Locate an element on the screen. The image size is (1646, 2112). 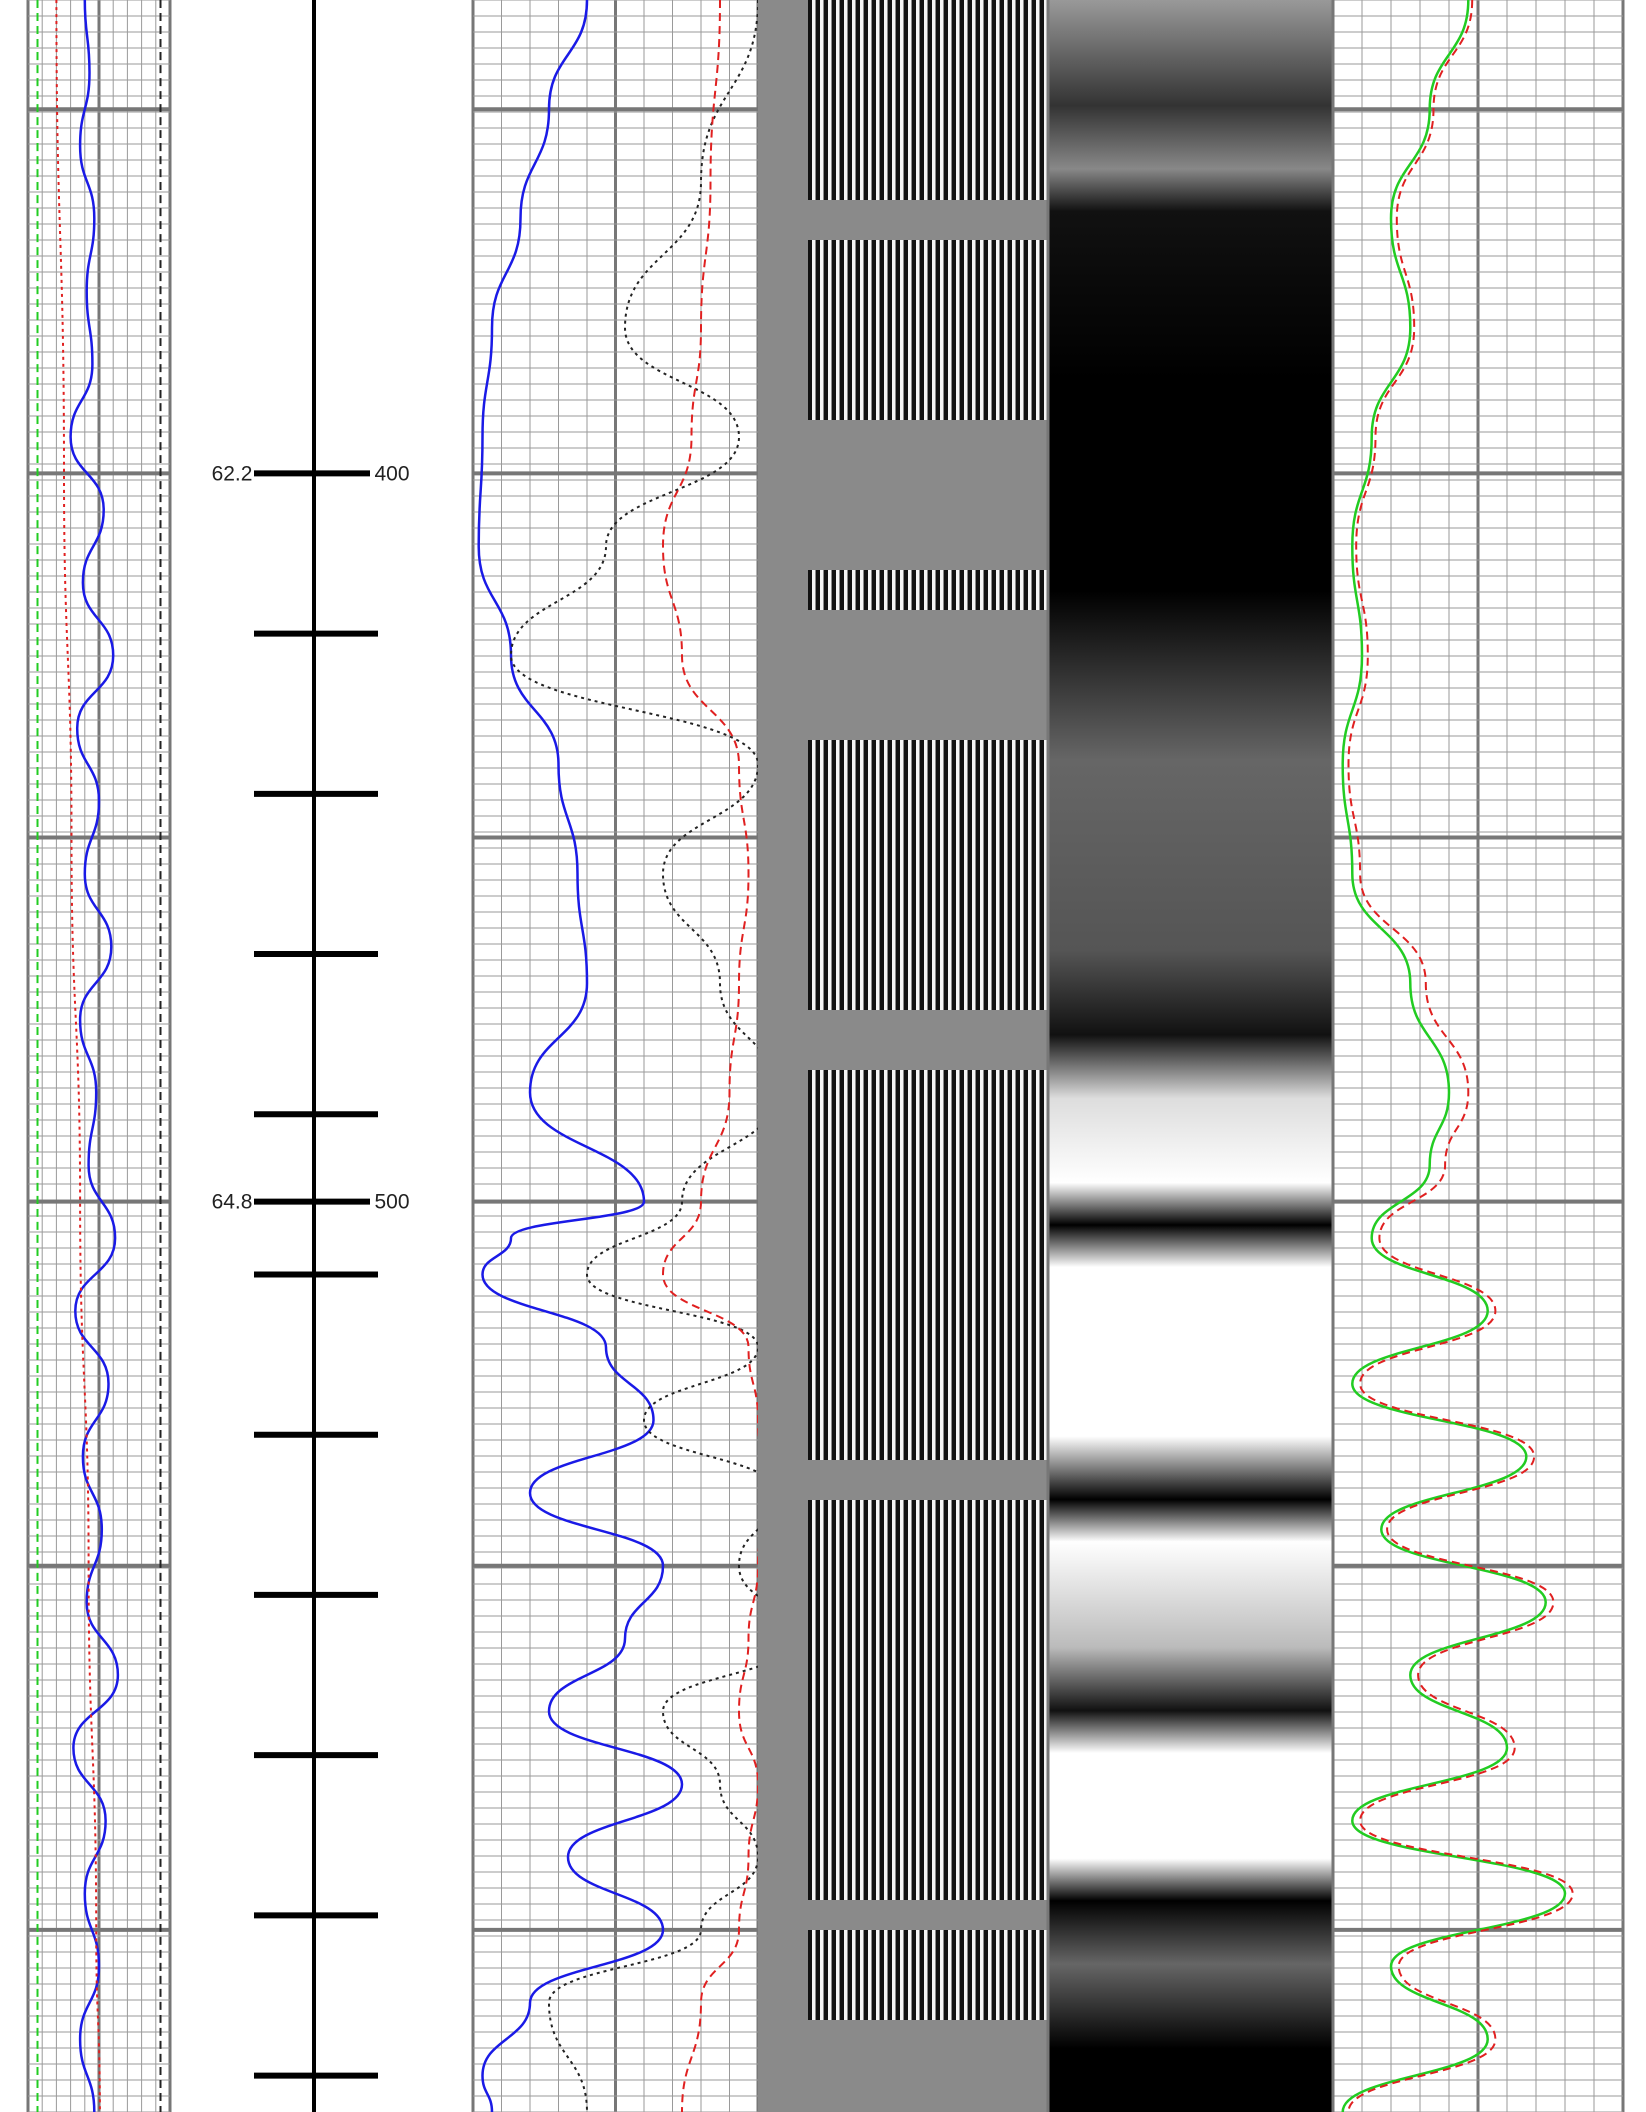
depth-value-label: 64.8 is located at coordinates (232, 1202).